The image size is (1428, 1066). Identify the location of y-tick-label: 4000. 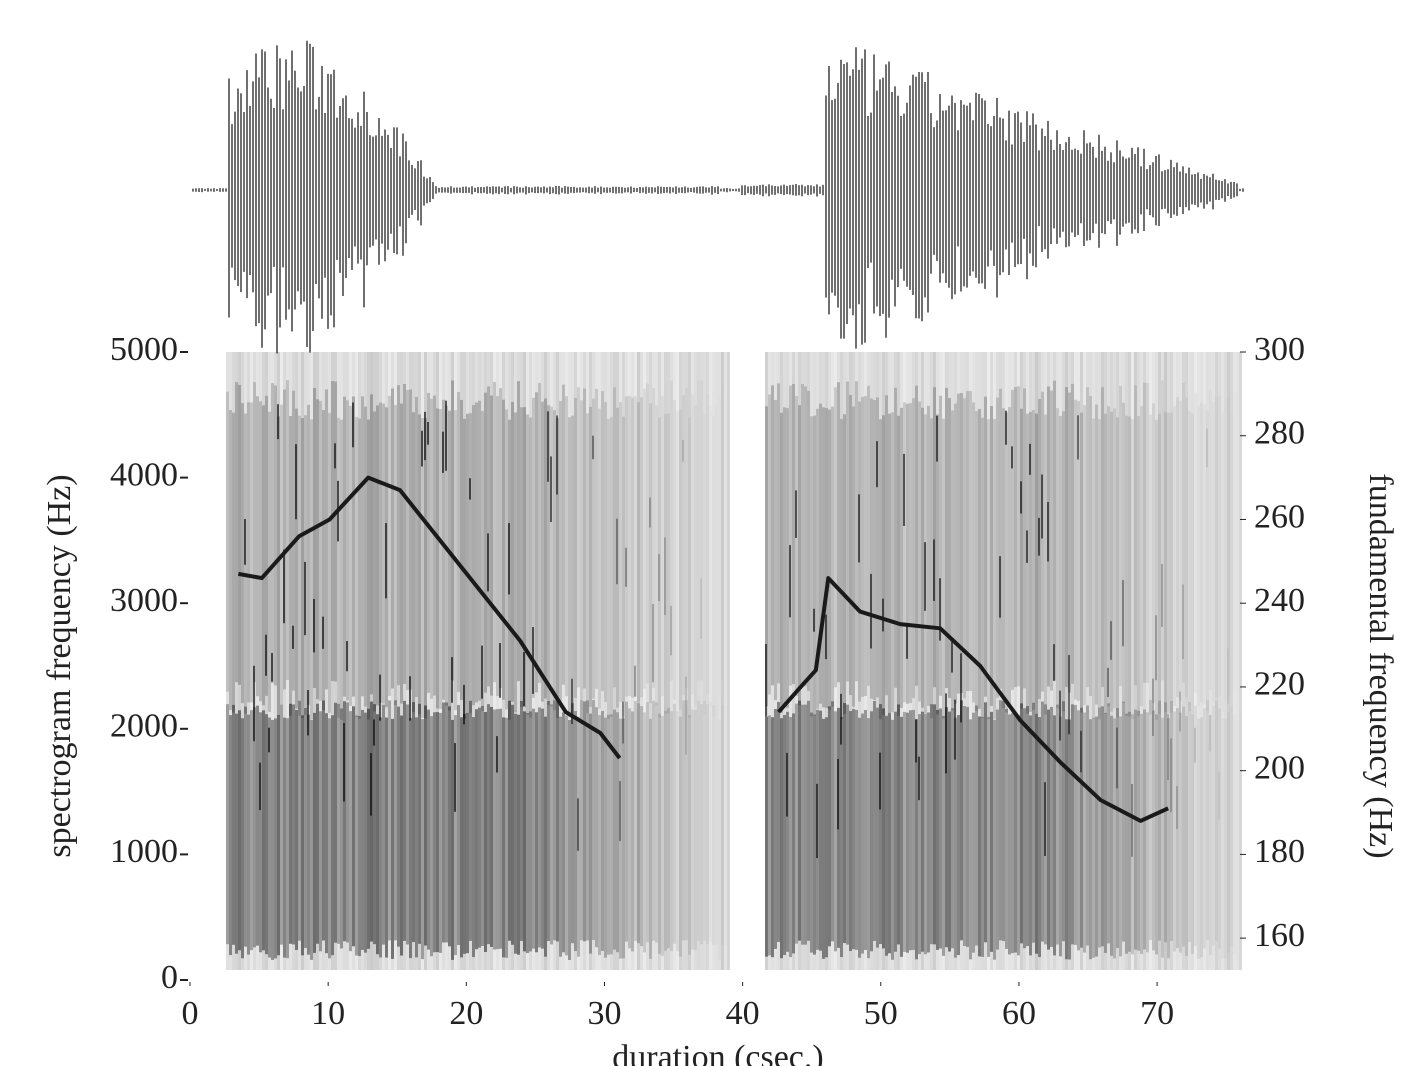
(144, 474).